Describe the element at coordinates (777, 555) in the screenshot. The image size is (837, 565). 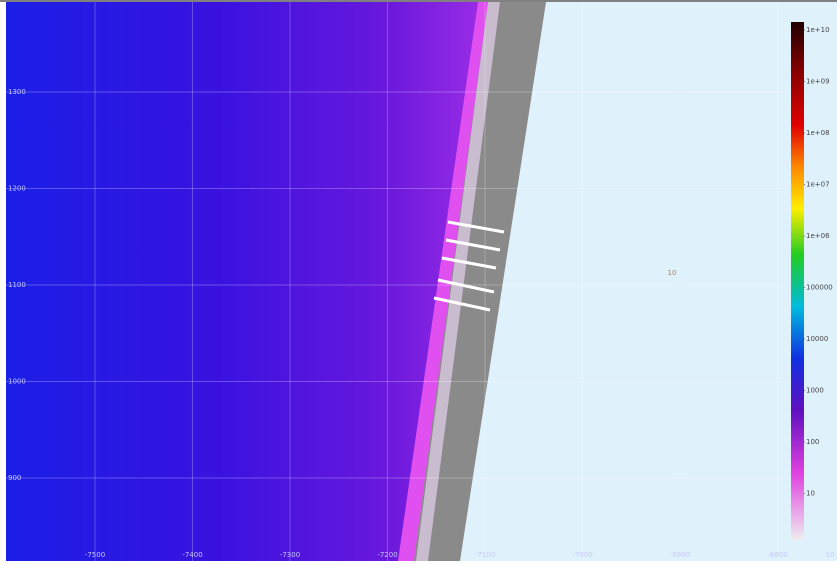
I see `x-tick-label: -6800` at that location.